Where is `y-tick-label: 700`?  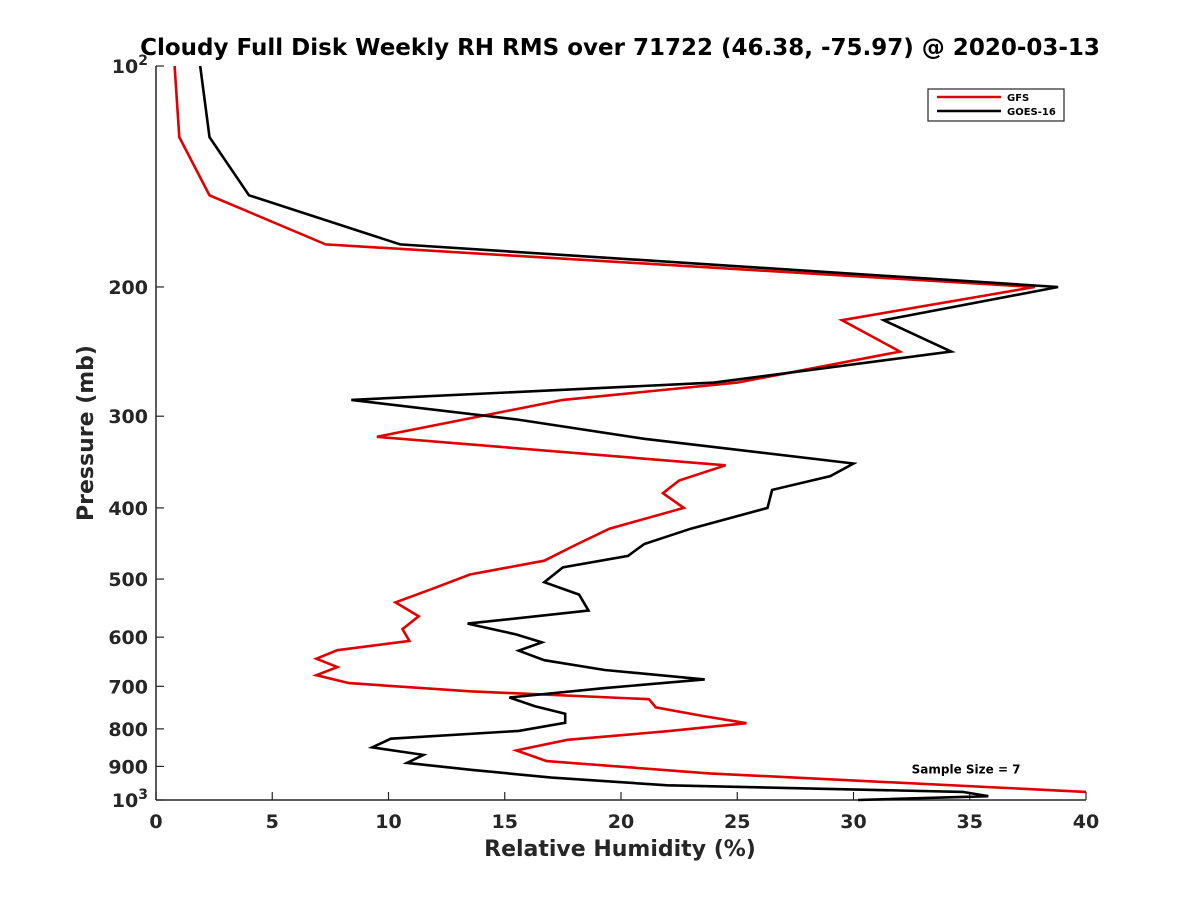 y-tick-label: 700 is located at coordinates (128, 687).